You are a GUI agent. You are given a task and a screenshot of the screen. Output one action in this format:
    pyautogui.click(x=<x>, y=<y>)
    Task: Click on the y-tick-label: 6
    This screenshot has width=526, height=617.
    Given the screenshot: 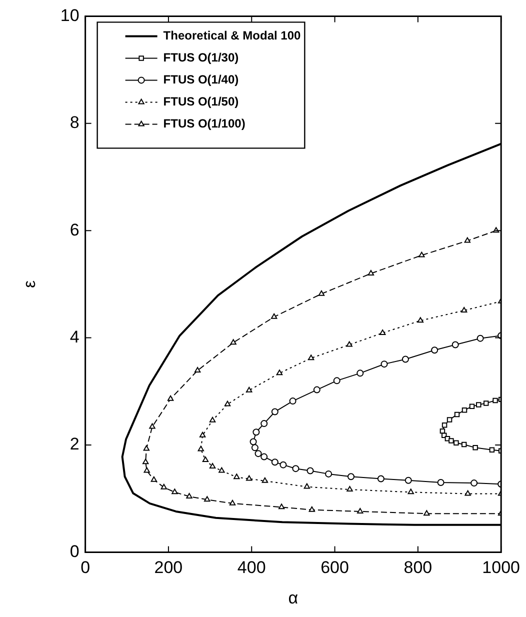 What is the action you would take?
    pyautogui.click(x=75, y=230)
    